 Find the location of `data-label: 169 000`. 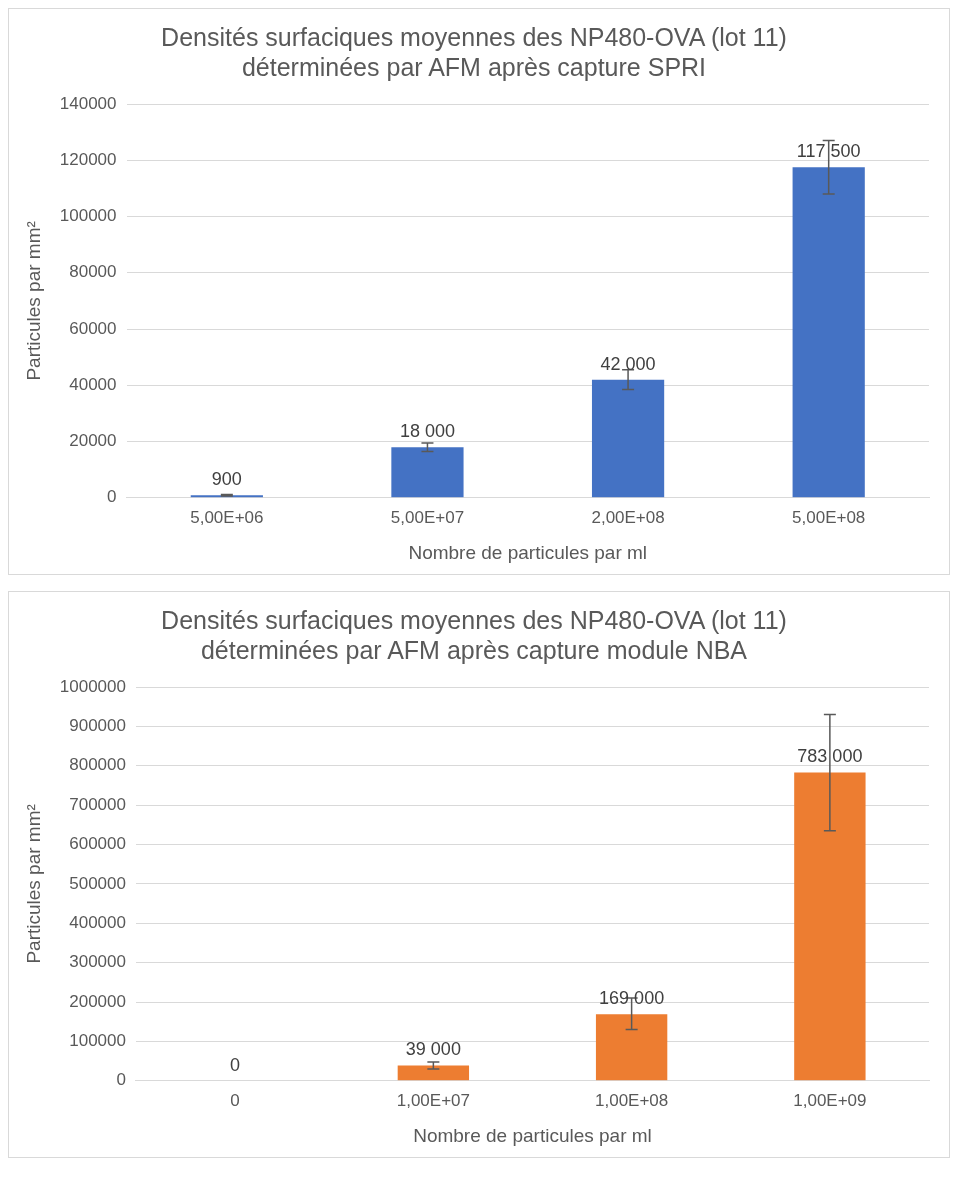

data-label: 169 000 is located at coordinates (632, 998).